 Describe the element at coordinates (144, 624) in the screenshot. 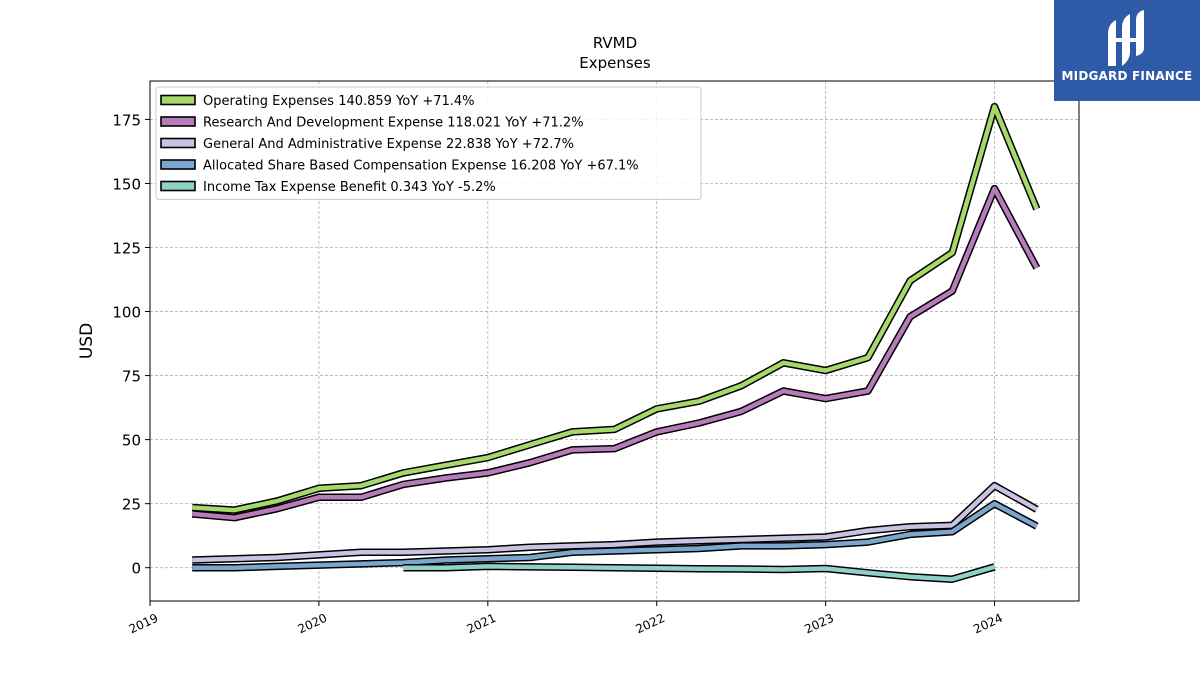

I see `x-tick-label: 2019` at that location.